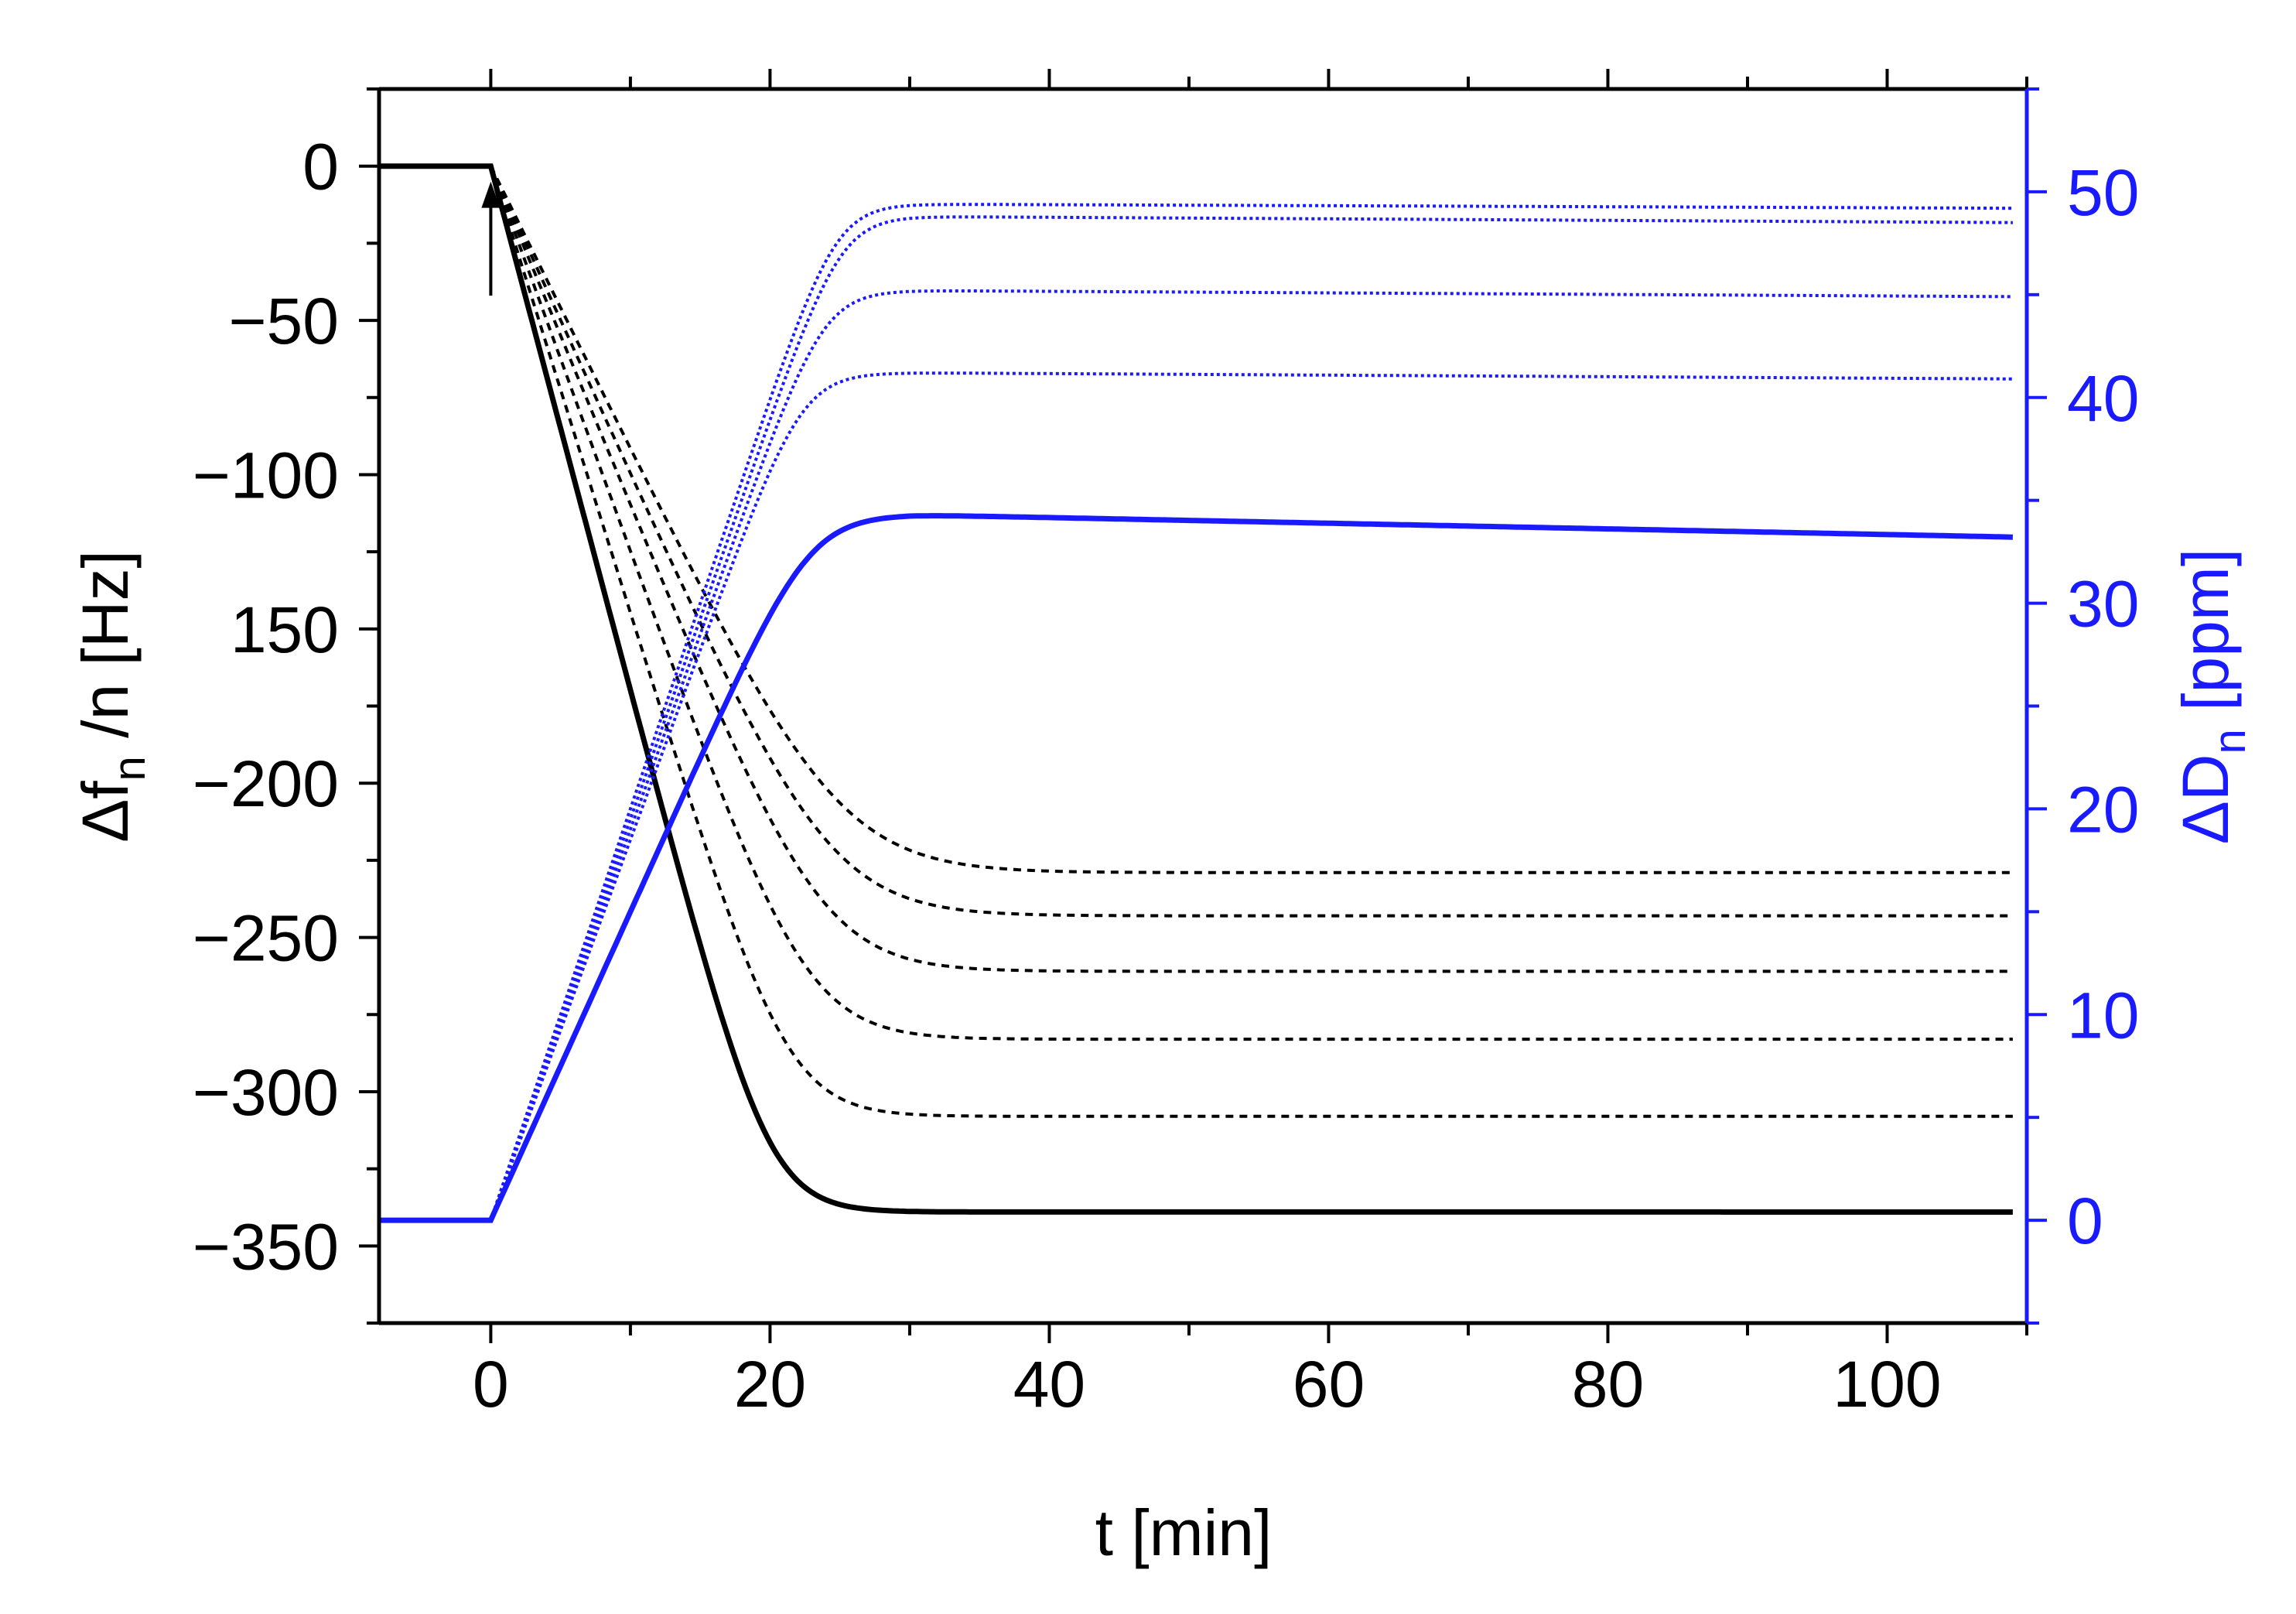 Image resolution: width=2296 pixels, height=1614 pixels. I want to click on y-tick-label: 0, so click(320, 167).